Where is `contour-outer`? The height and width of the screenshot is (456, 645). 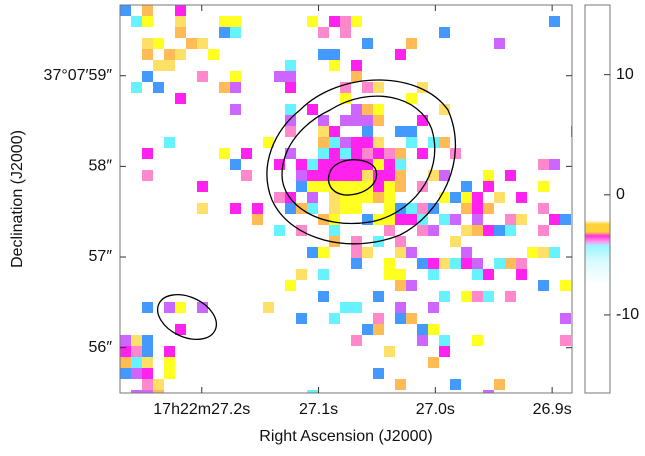 contour-outer is located at coordinates (361, 162).